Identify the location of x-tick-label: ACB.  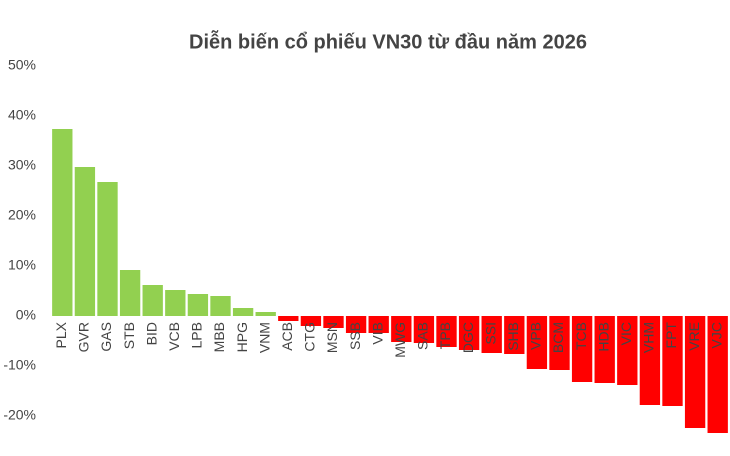
(287, 336).